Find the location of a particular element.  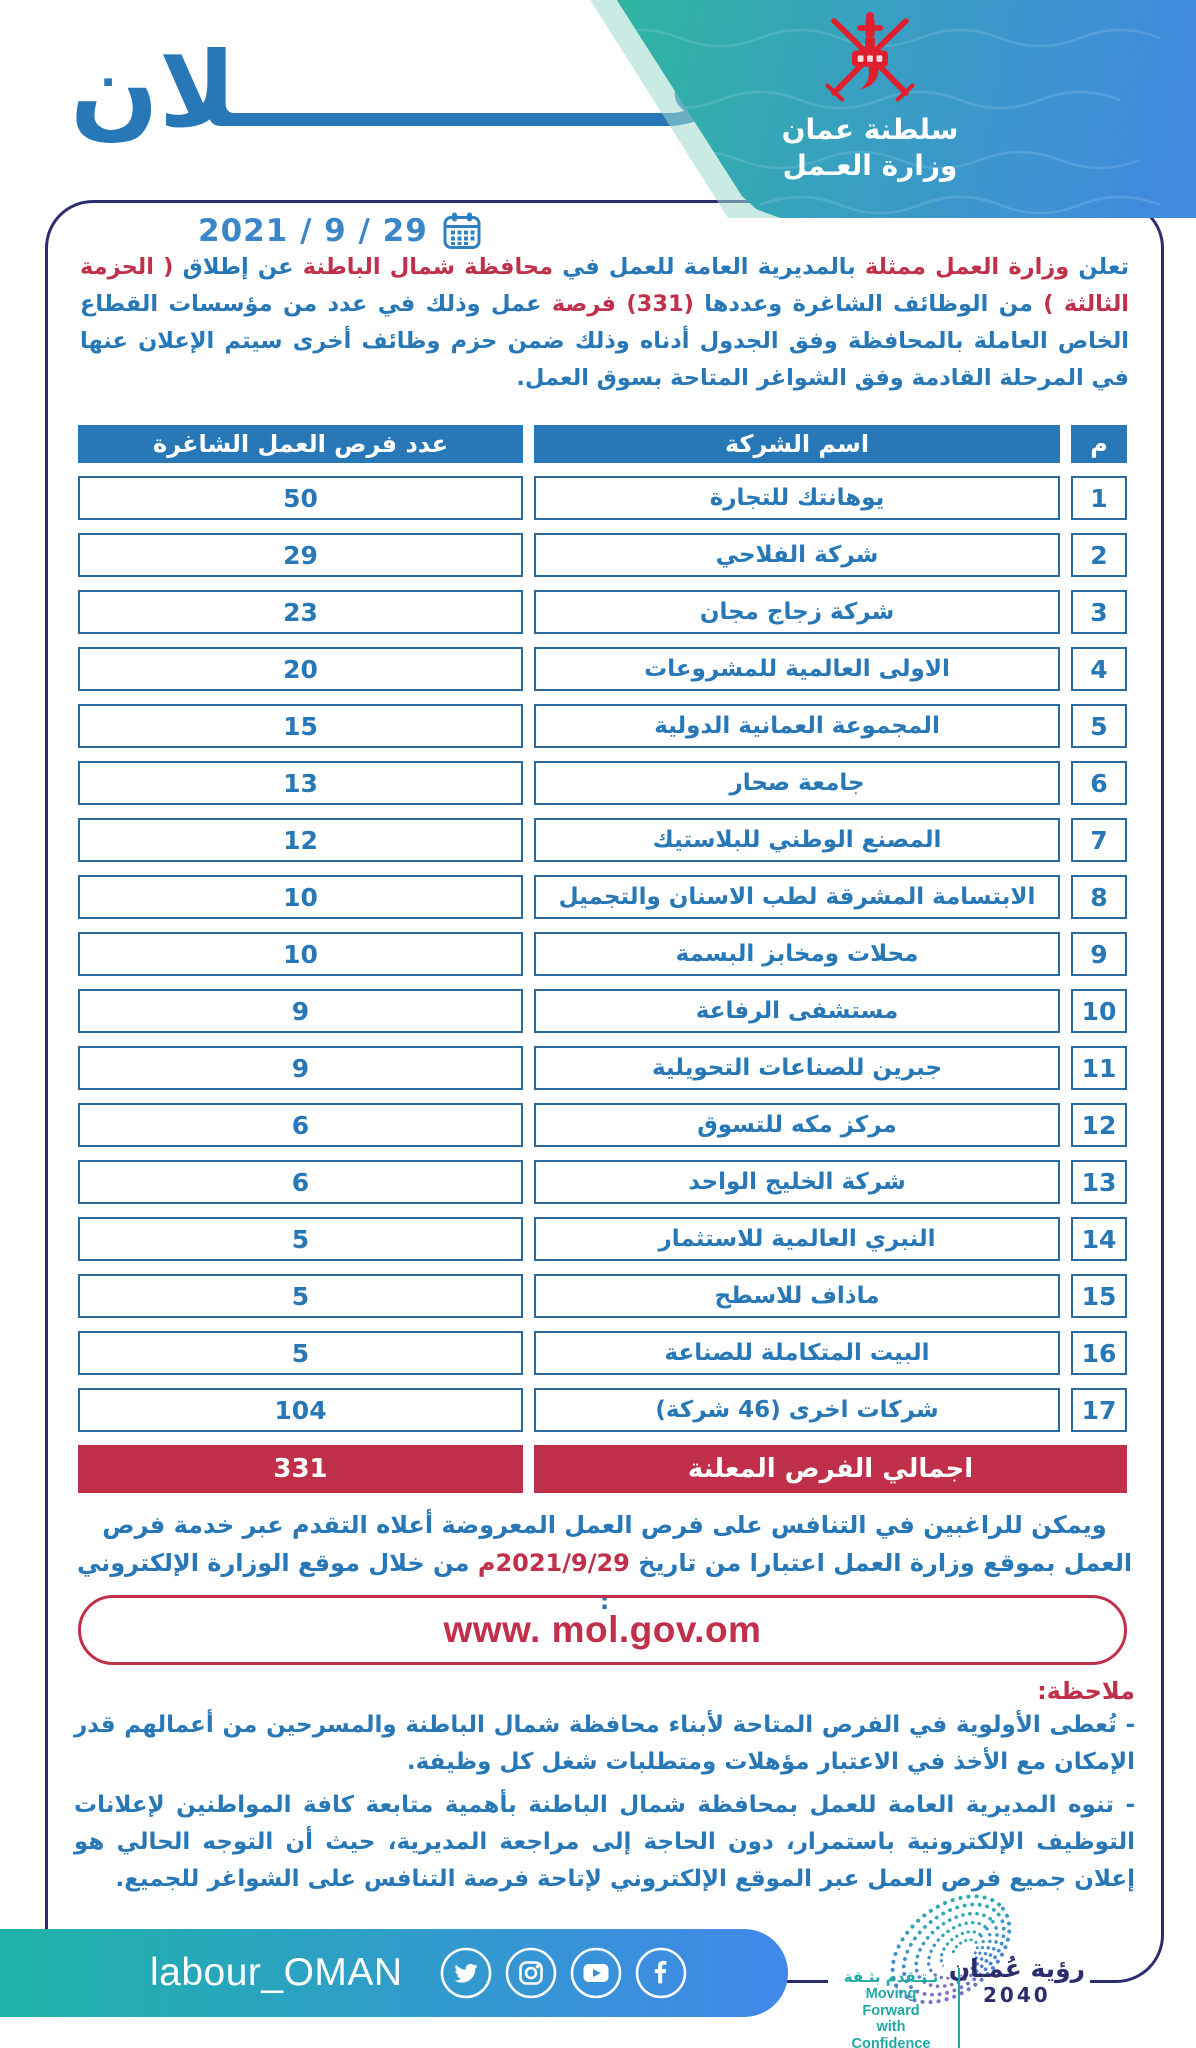

row-company-name: البيت المتكاملة للصناعة is located at coordinates (797, 1353).